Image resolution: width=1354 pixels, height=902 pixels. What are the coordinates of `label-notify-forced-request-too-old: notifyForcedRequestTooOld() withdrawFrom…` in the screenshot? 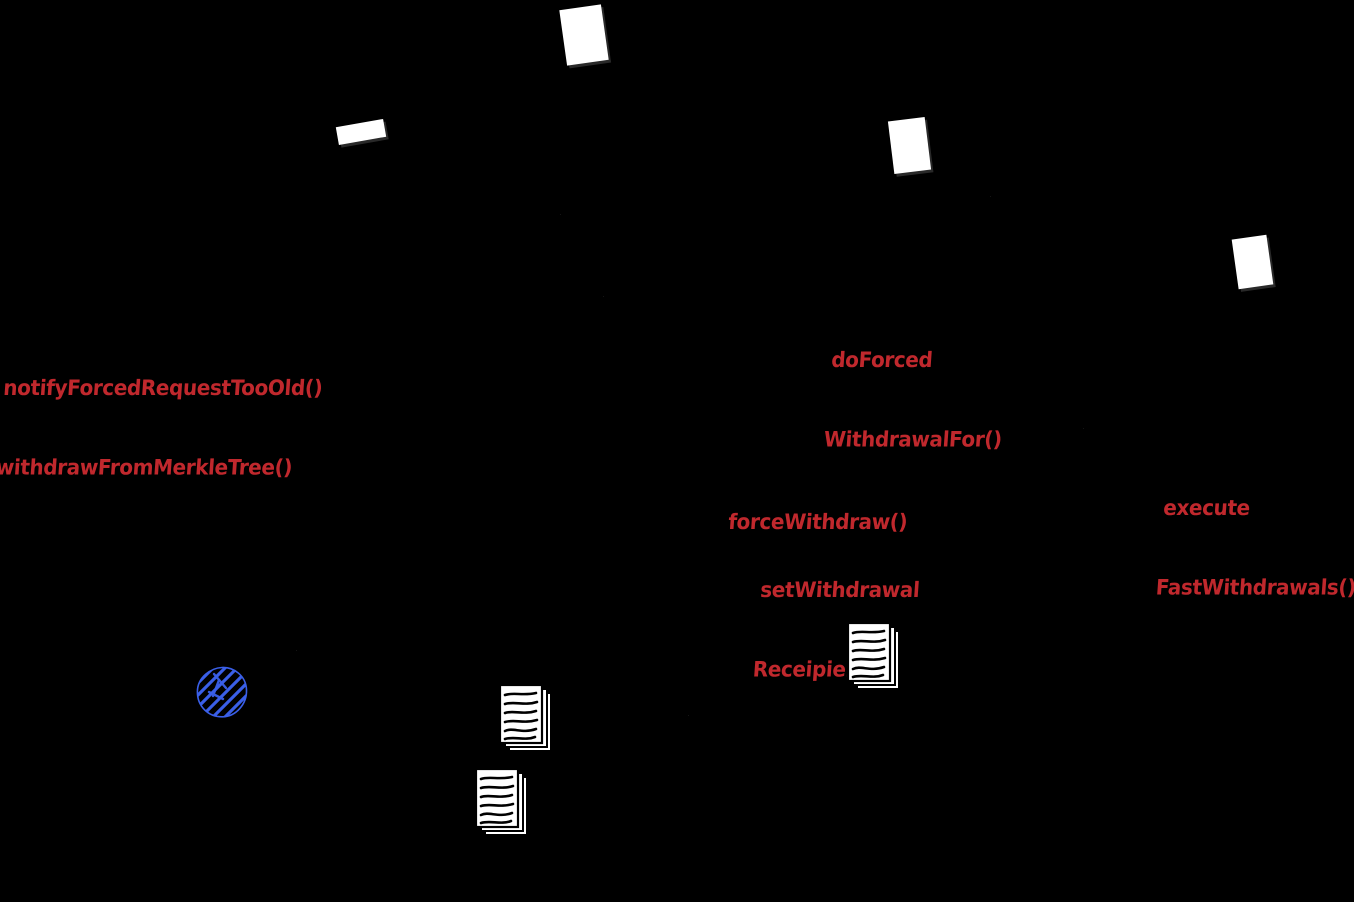 It's located at (163, 428).